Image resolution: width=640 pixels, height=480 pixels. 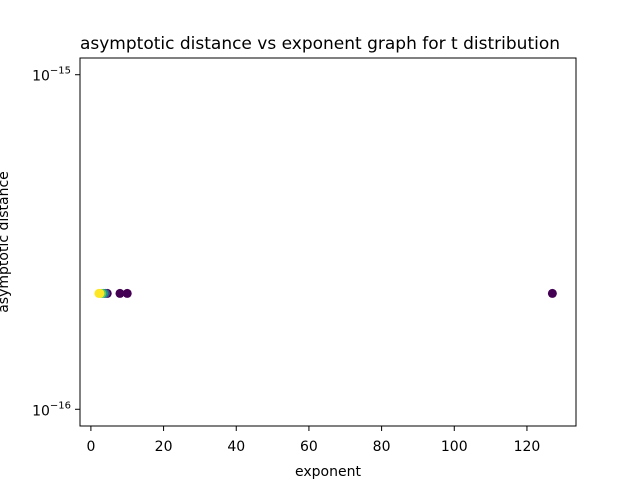 What do you see at coordinates (164, 447) in the screenshot?
I see `x-tick-label: 20` at bounding box center [164, 447].